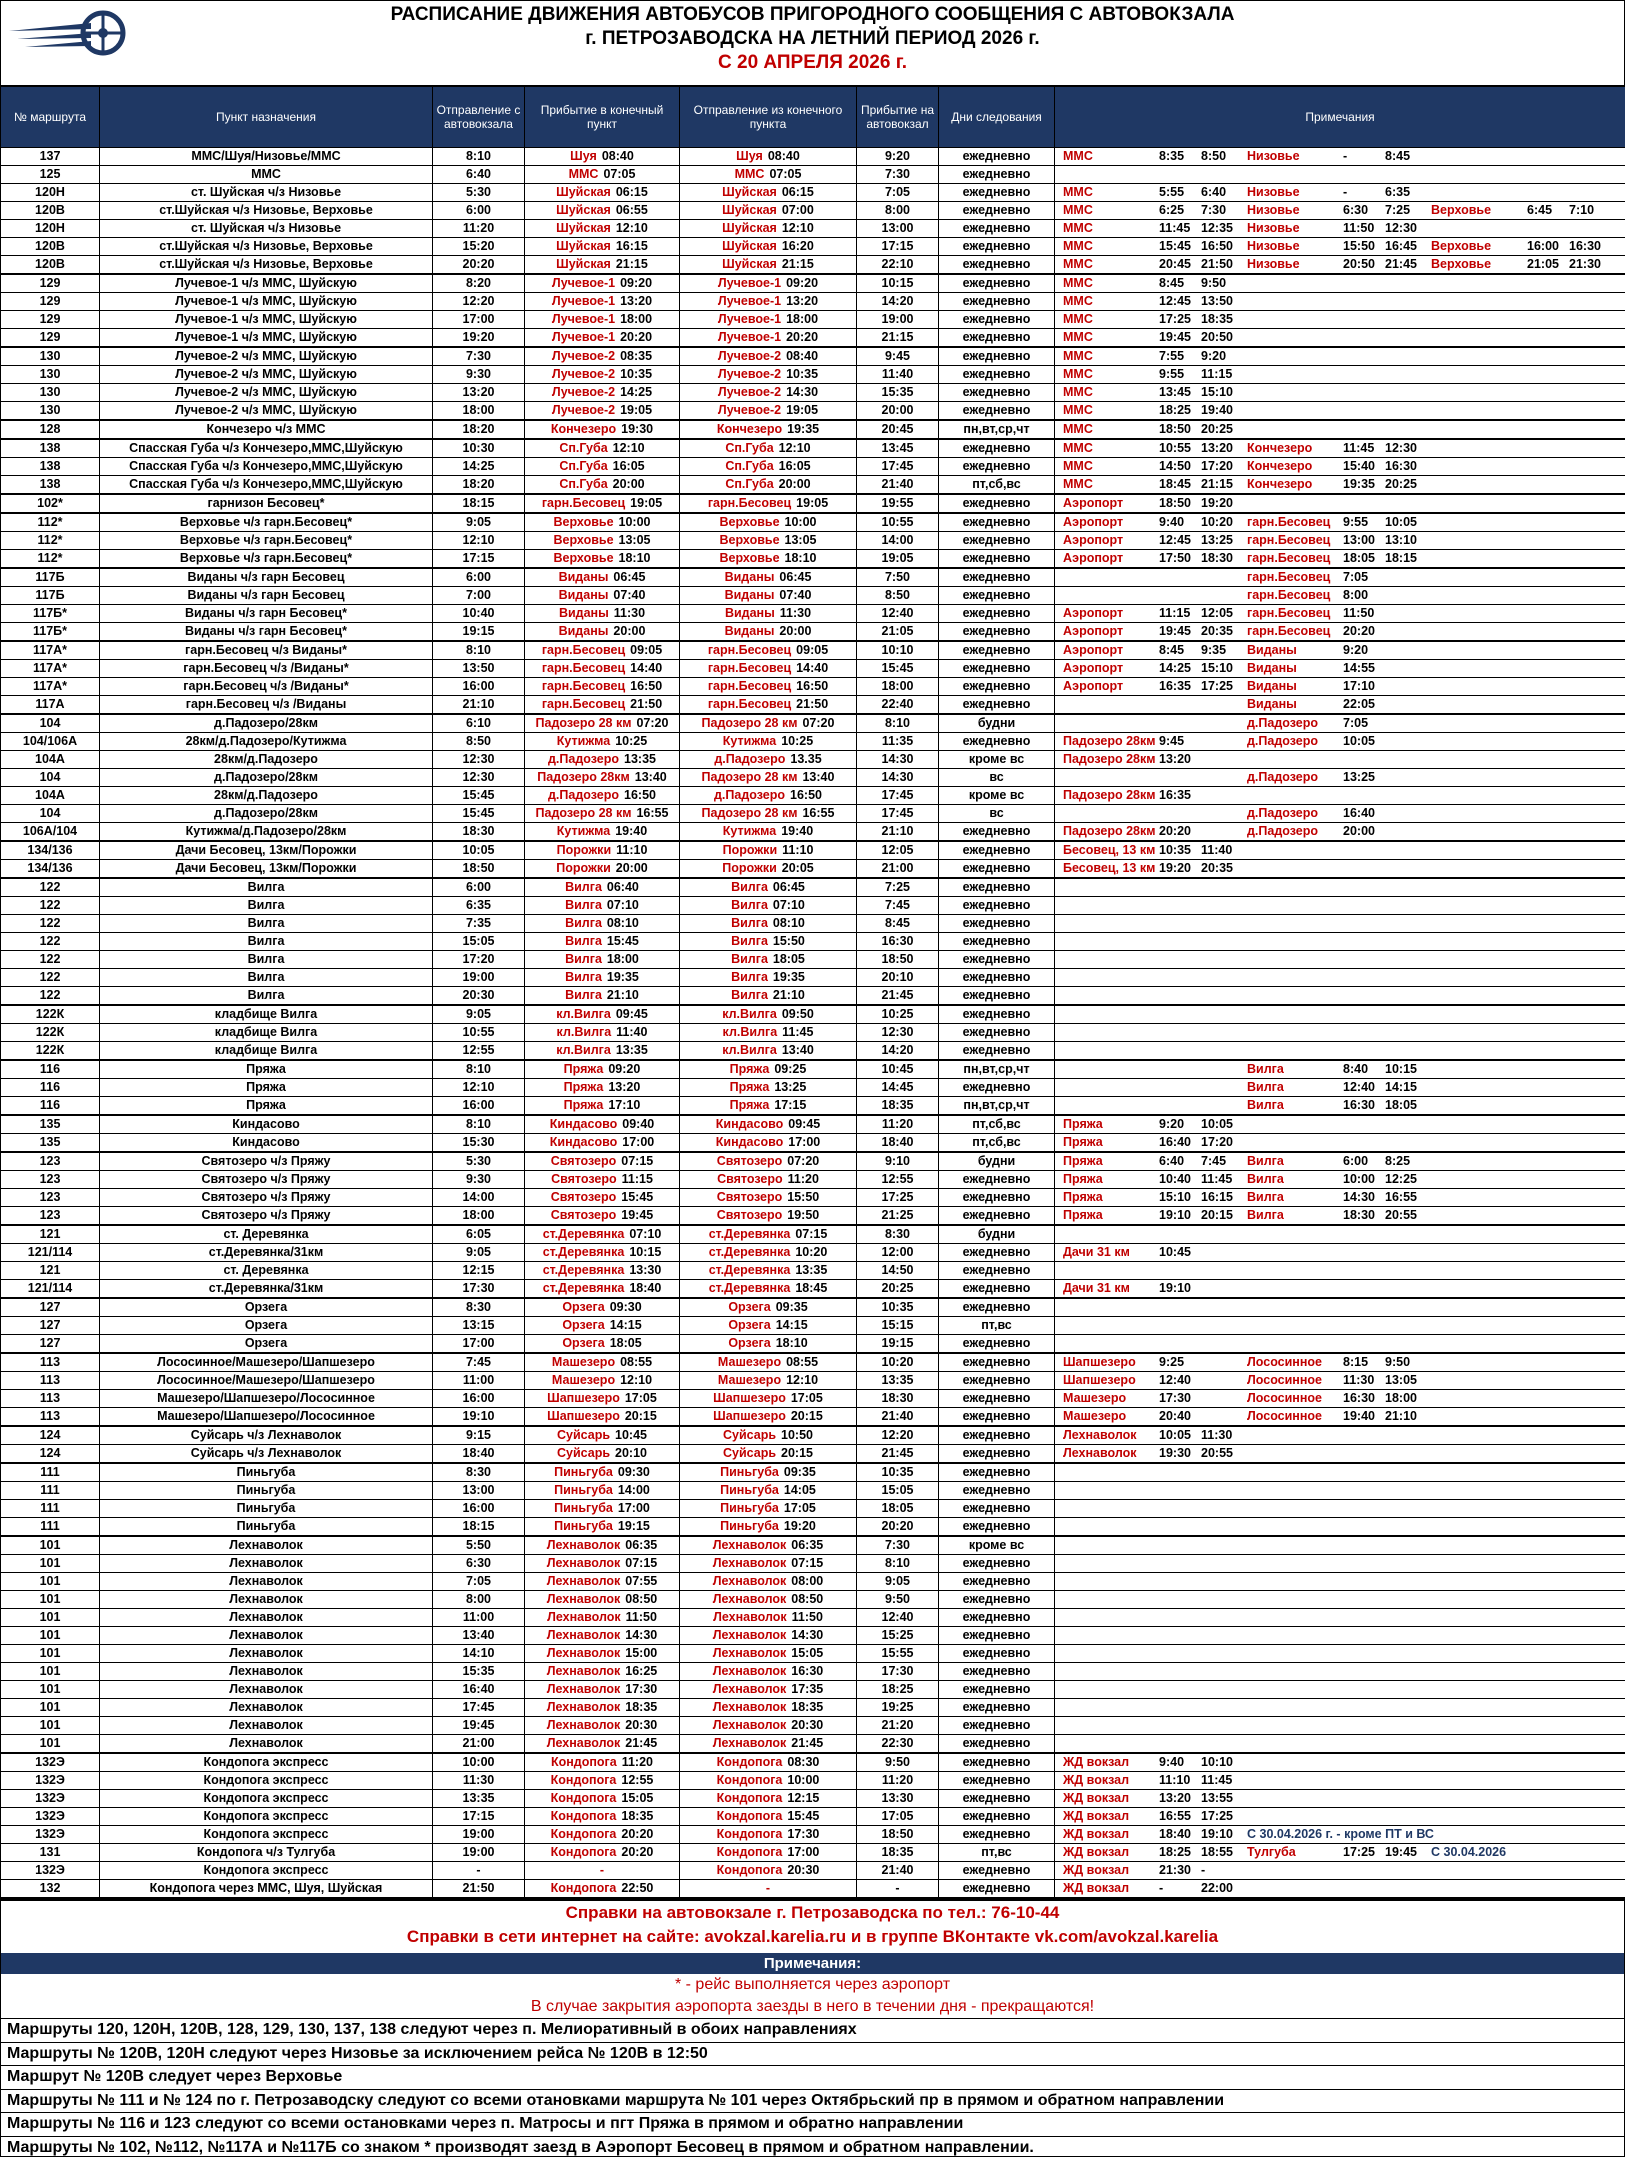 Image resolution: width=1625 pixels, height=2159 pixels. Describe the element at coordinates (50, 522) in the screenshot. I see `route-number-cell: 112*` at that location.